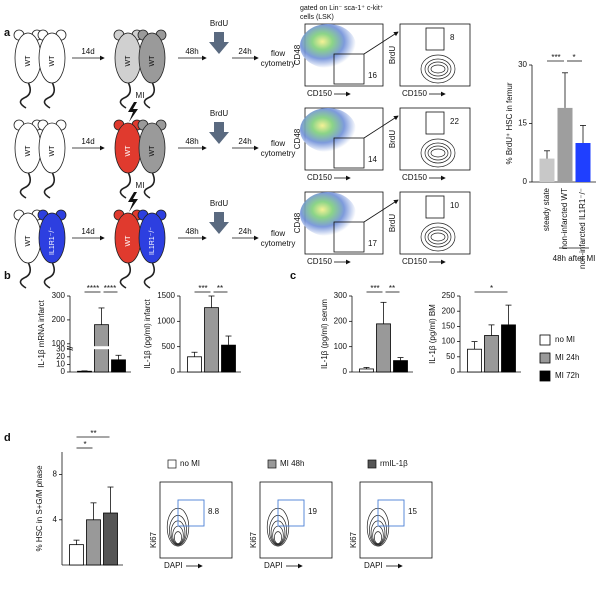 The image size is (605, 595). Describe the element at coordinates (574, 258) in the screenshot. I see `x-axis-label: 48h after MI` at that location.